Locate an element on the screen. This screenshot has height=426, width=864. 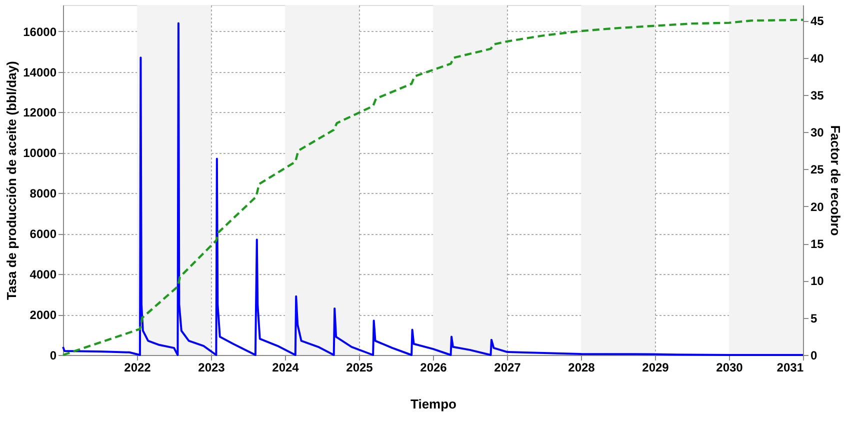
y-axis-title: Tasa de producción de aceite (bbl/day) is located at coordinates (12, 180).